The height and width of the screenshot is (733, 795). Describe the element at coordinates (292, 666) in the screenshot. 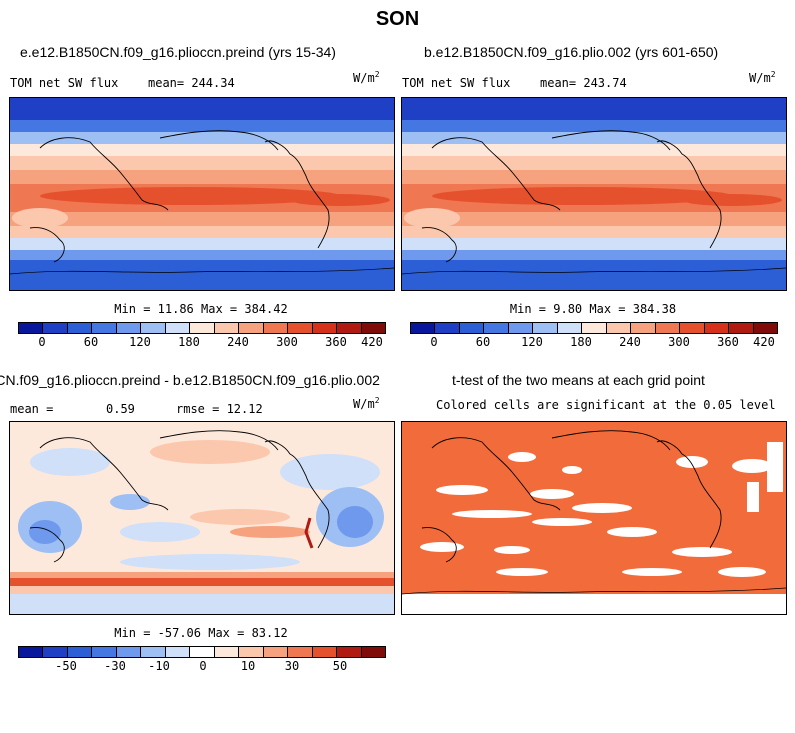

I see `cbar3-tick: 30` at that location.